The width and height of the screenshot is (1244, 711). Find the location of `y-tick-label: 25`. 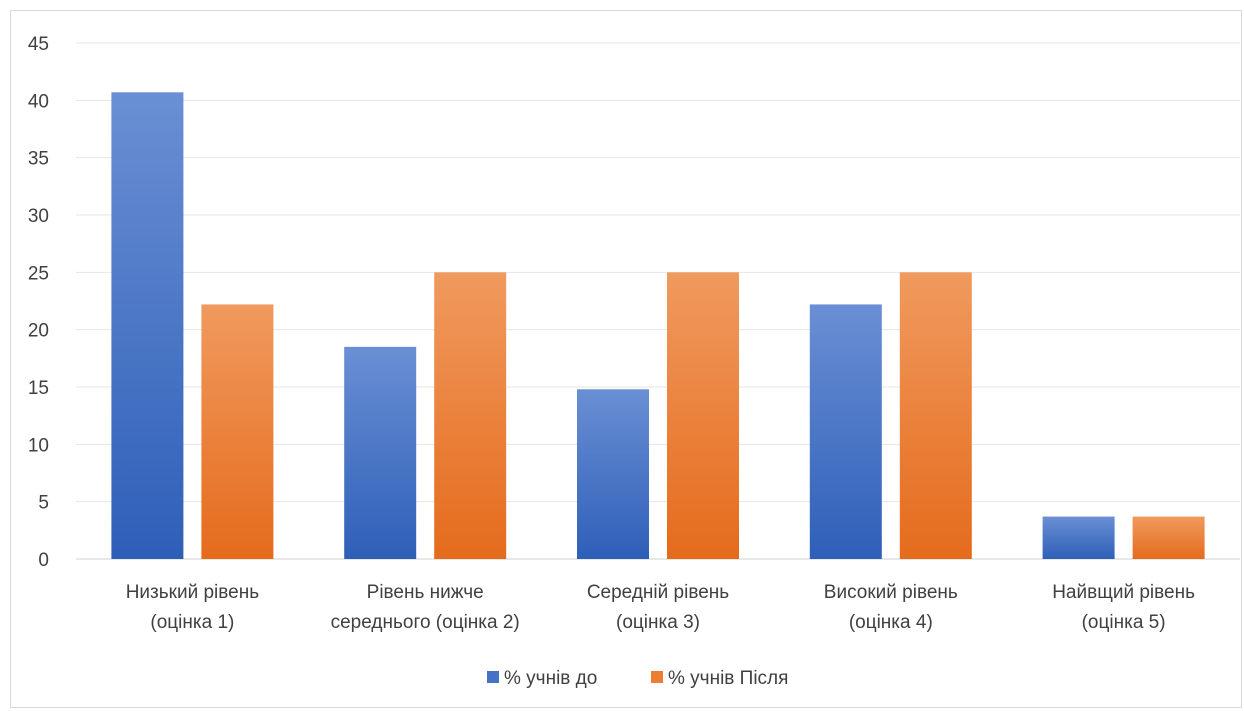

y-tick-label: 25 is located at coordinates (38, 273).